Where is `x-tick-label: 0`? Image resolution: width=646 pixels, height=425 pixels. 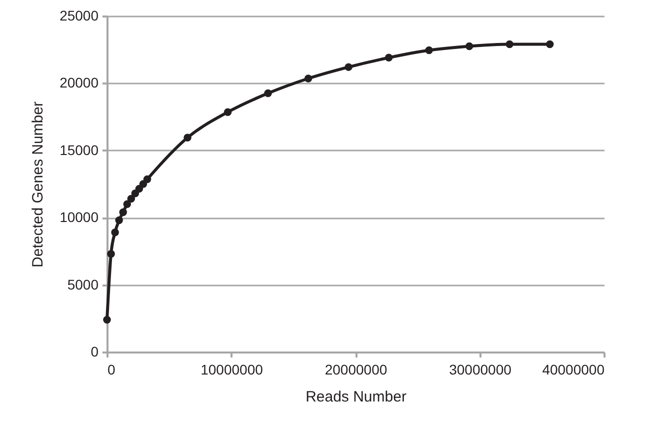 x-tick-label: 0 is located at coordinates (112, 370).